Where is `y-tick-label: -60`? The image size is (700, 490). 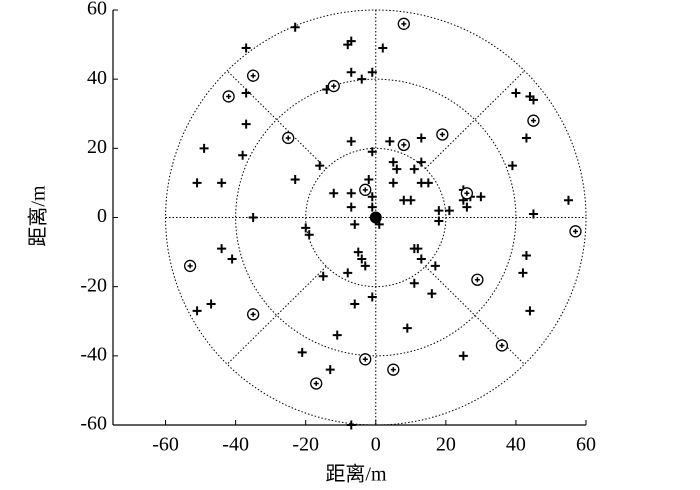 y-tick-label: -60 is located at coordinates (93, 424).